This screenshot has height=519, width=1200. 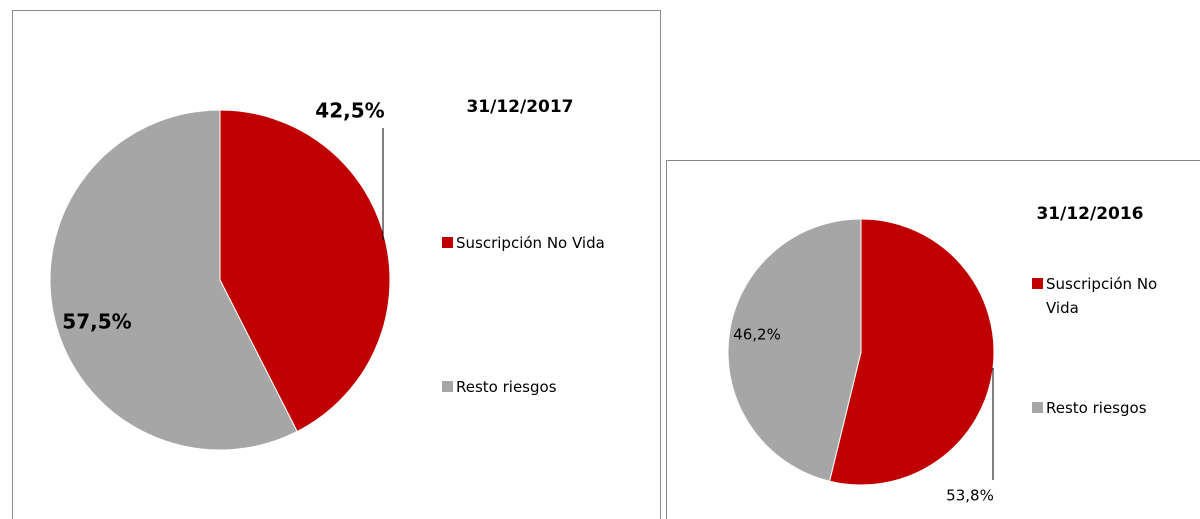 What do you see at coordinates (757, 335) in the screenshot?
I see `data-label: 46,2%` at bounding box center [757, 335].